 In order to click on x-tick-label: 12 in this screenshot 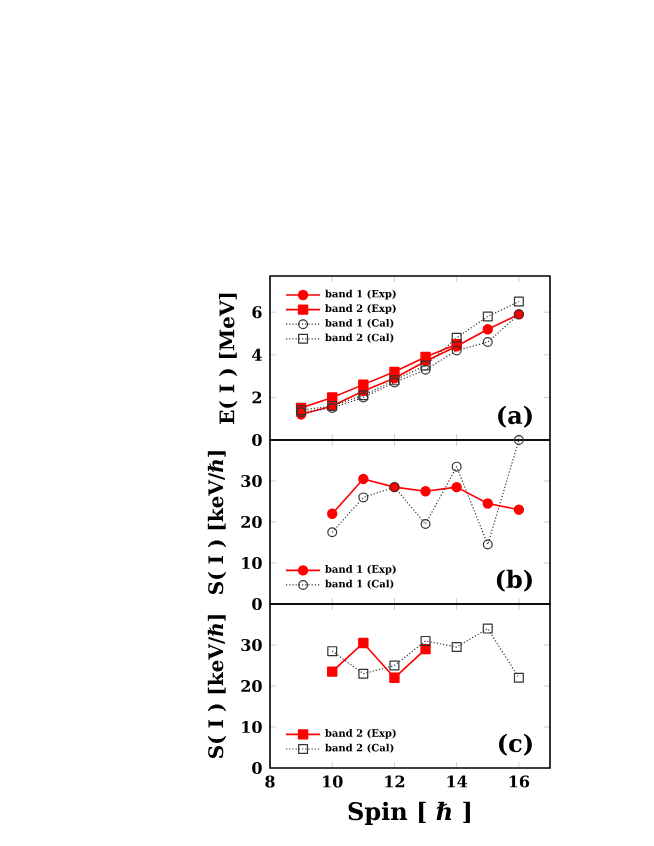, I will do `click(395, 781)`.